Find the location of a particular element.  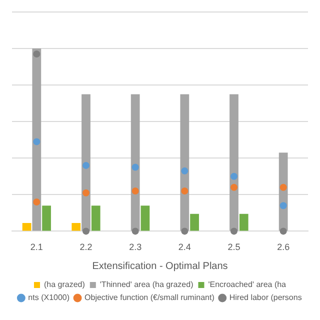

legend-label: 'Encroached' area (ha is located at coordinates (247, 285).